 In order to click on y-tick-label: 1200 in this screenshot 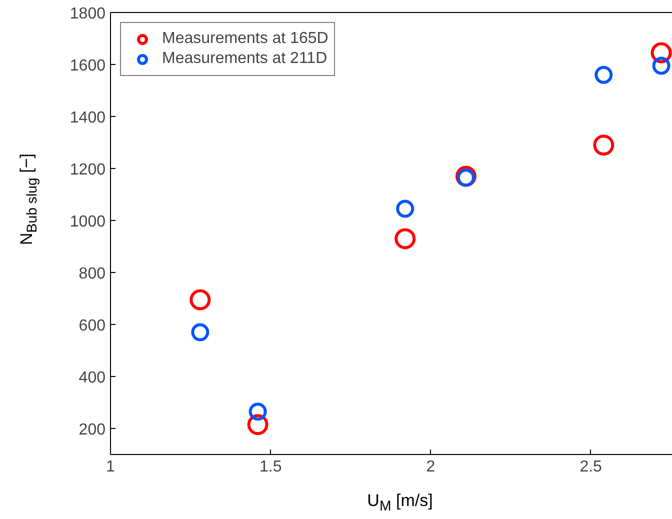, I will do `click(88, 170)`.